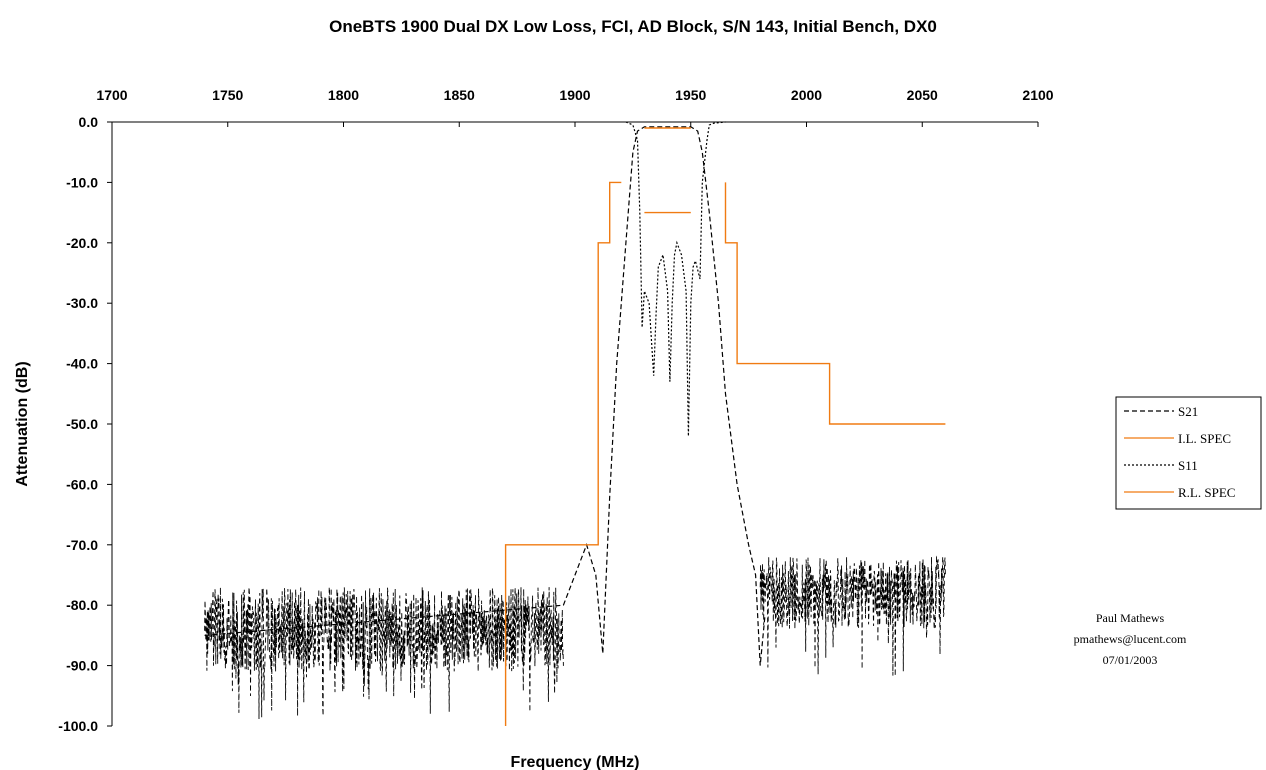 The image size is (1266, 770). What do you see at coordinates (82, 243) in the screenshot?
I see `y-tick-label: -20.0` at bounding box center [82, 243].